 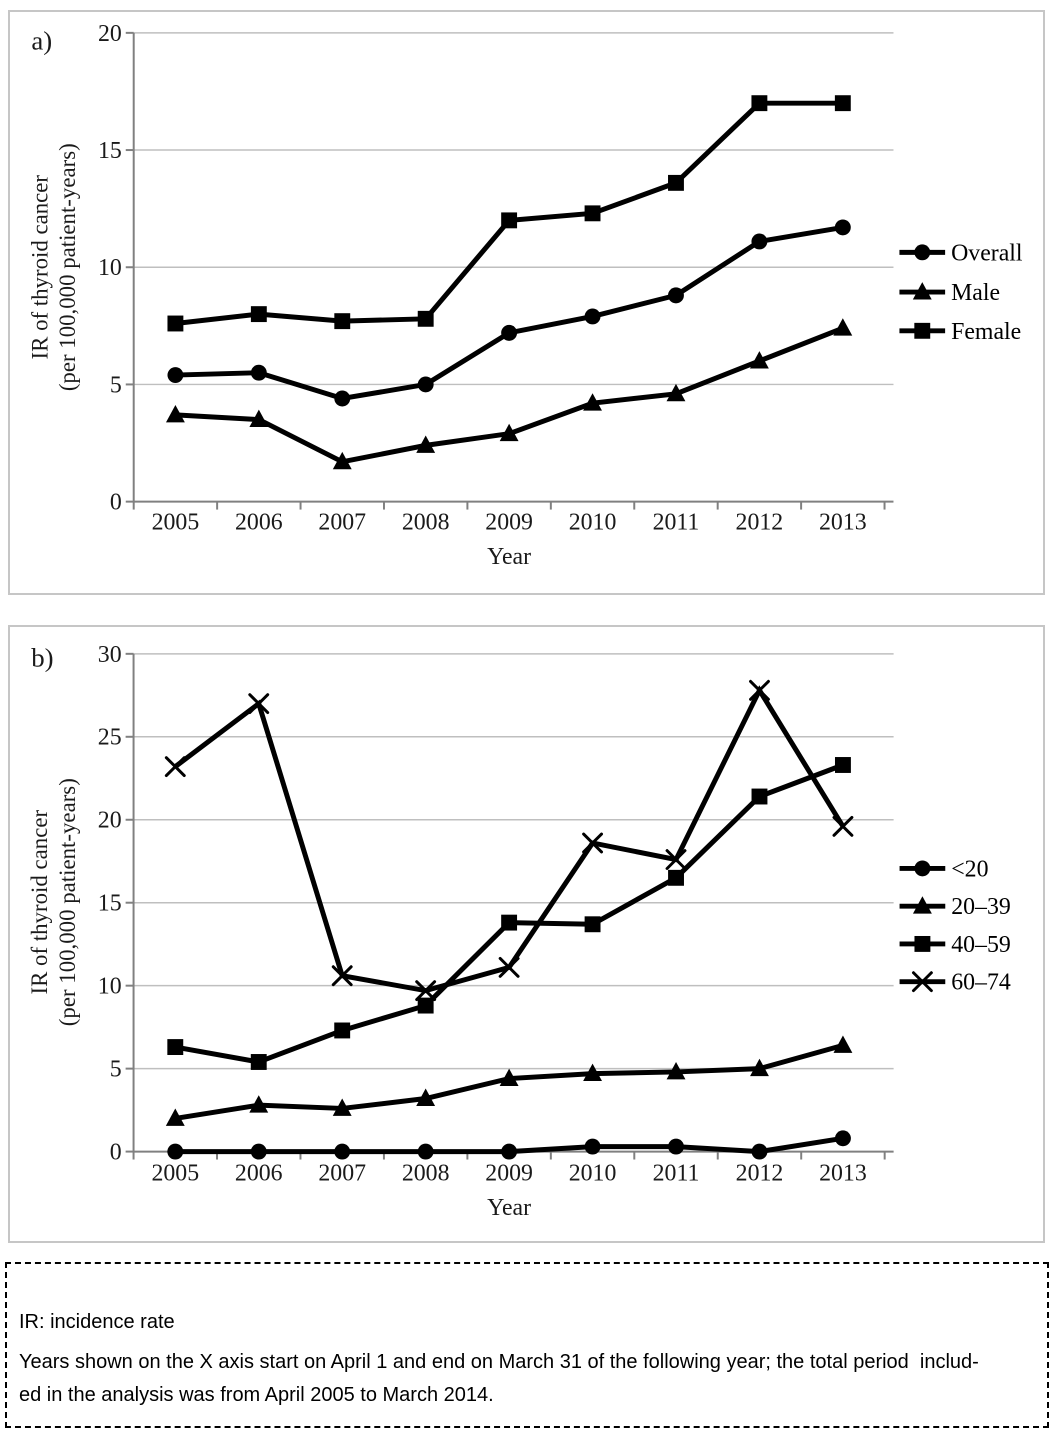 What do you see at coordinates (922, 252) in the screenshot?
I see `legend-circle-icon` at bounding box center [922, 252].